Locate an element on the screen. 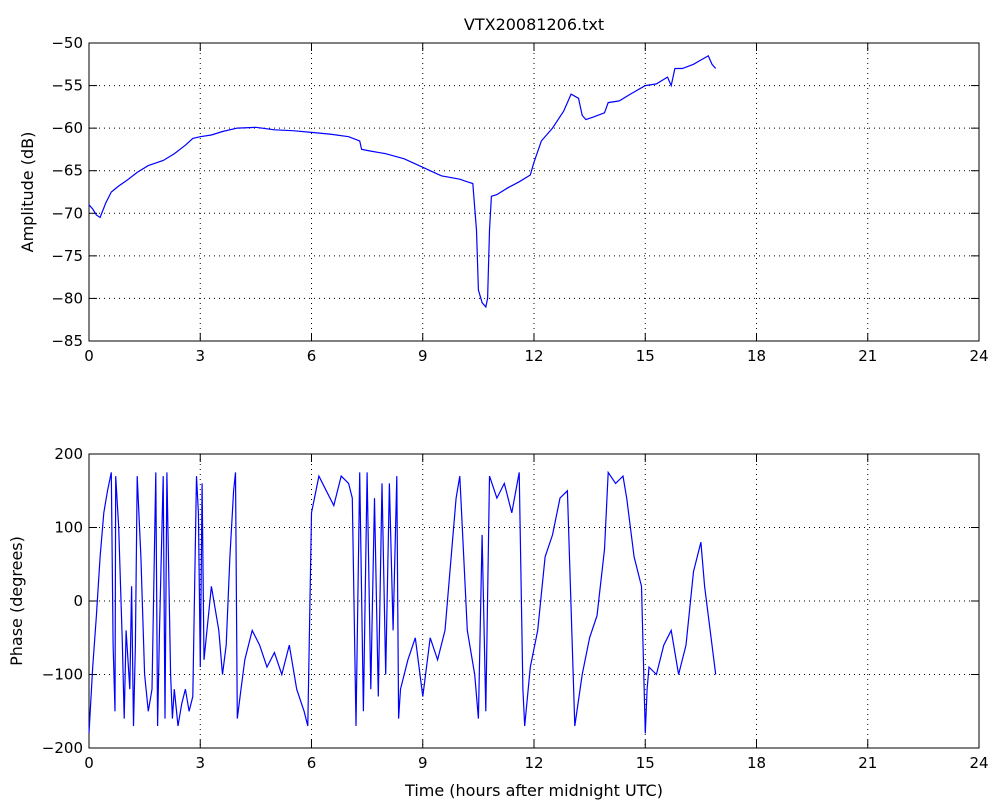 The height and width of the screenshot is (806, 998). phase-x-tick-label: 21 is located at coordinates (867, 763).